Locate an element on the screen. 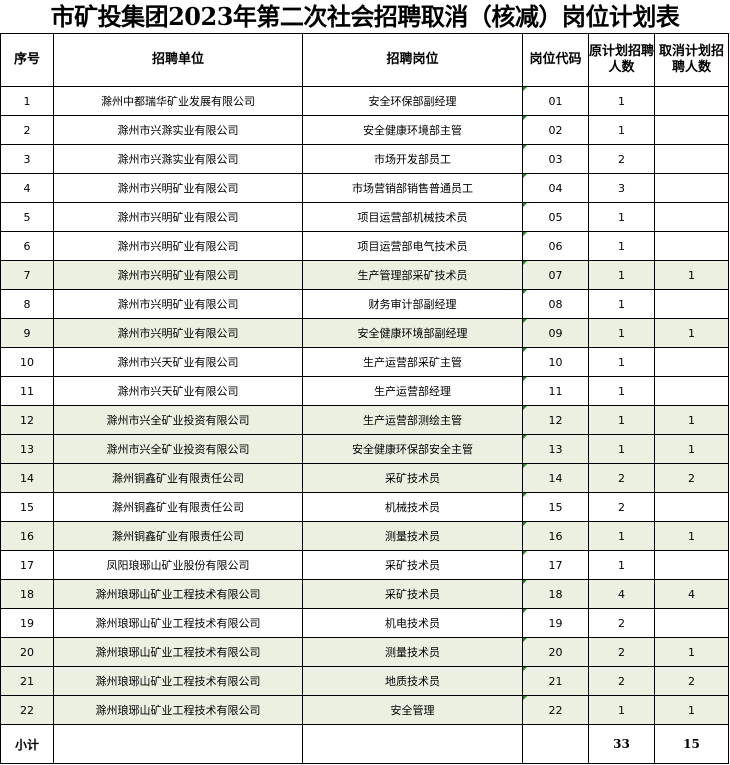 This screenshot has height=765, width=730. cell-post: 地质技术员 is located at coordinates (412, 681).